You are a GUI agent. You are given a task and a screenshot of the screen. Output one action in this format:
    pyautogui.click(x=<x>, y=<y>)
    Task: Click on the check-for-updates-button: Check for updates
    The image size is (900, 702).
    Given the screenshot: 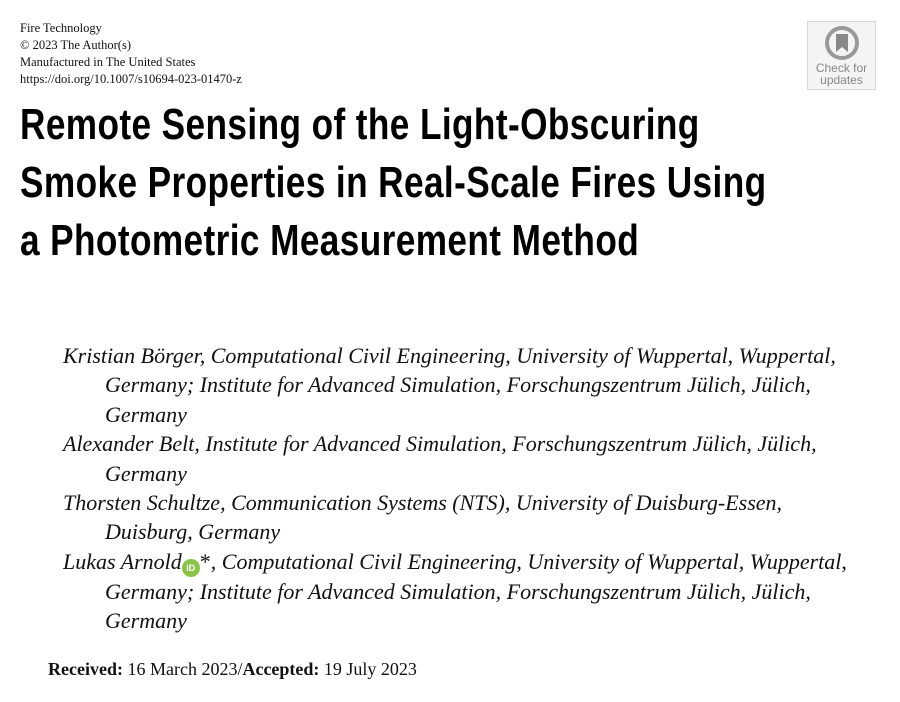 What is the action you would take?
    pyautogui.click(x=841, y=55)
    